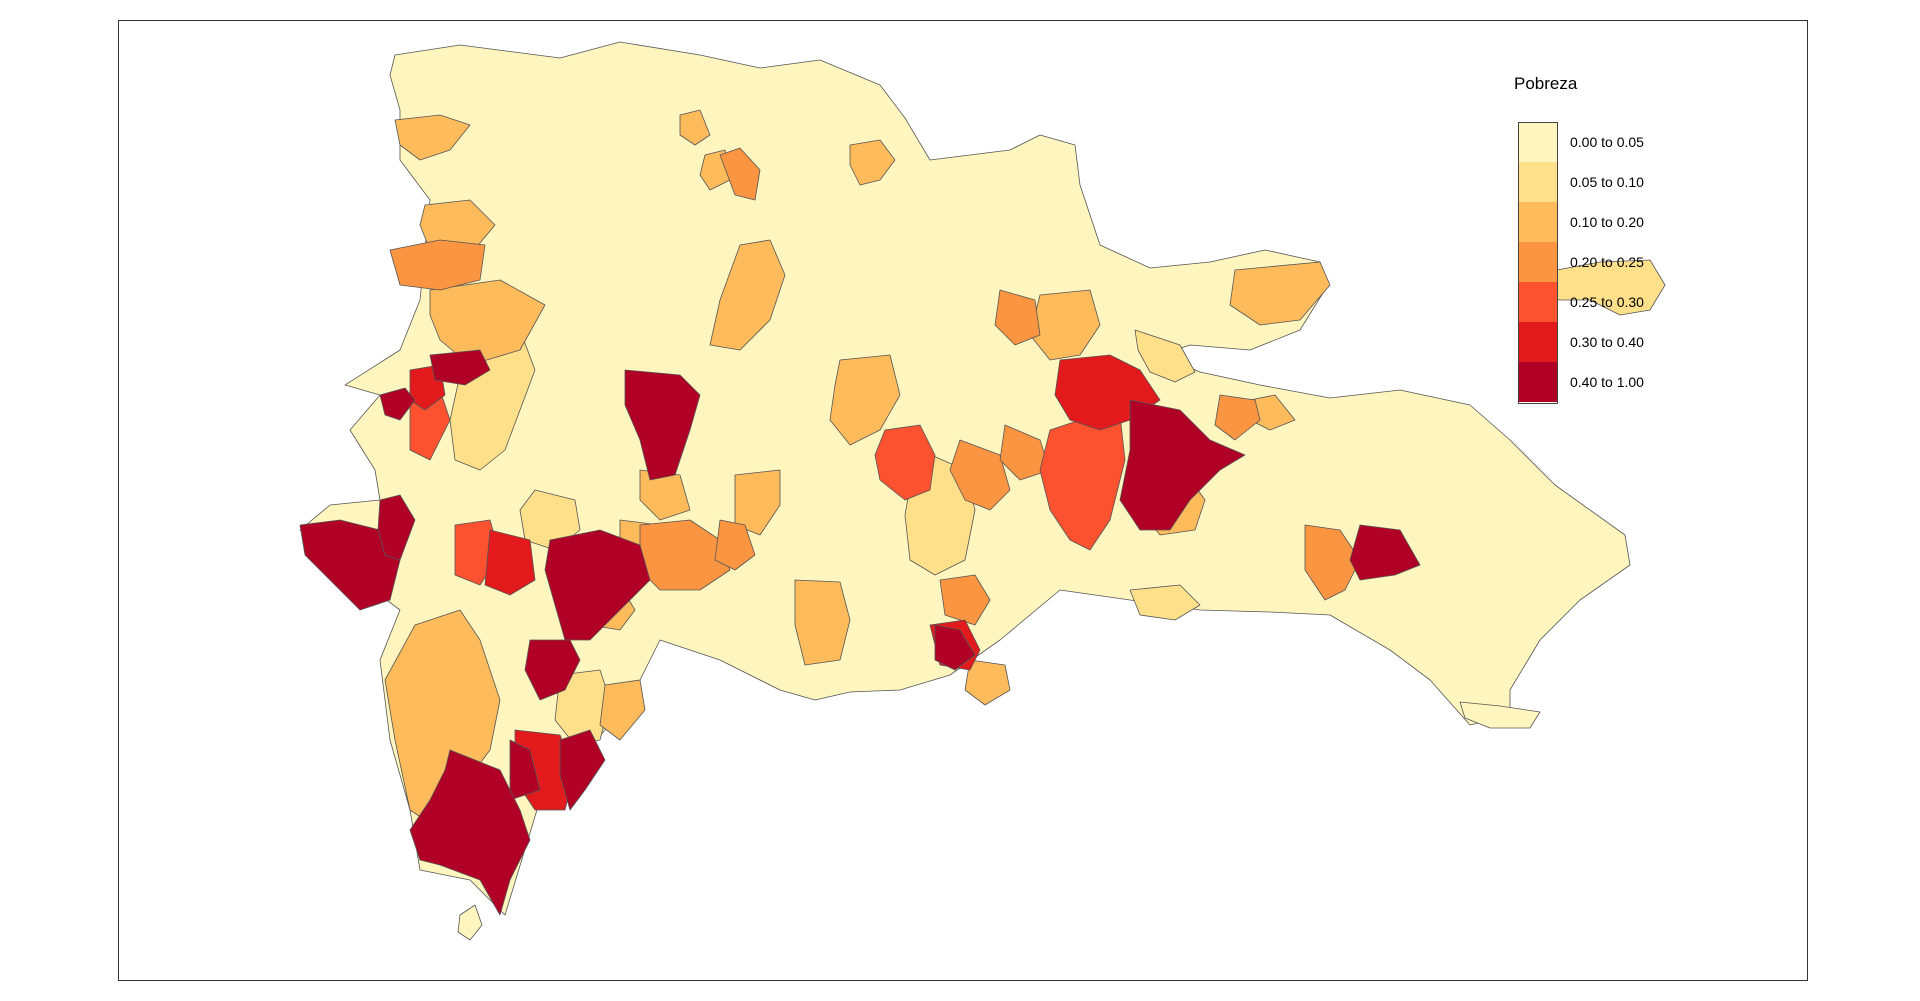 The image size is (1920, 1001). I want to click on legend-label: 0.05 to 0.10, so click(1607, 182).